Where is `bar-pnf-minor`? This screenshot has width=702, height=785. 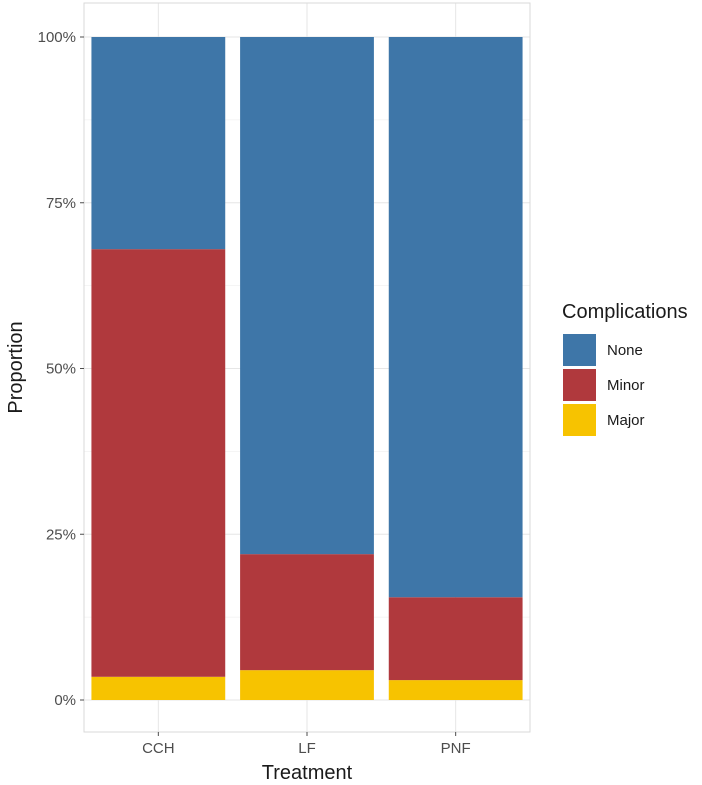 bar-pnf-minor is located at coordinates (455, 639).